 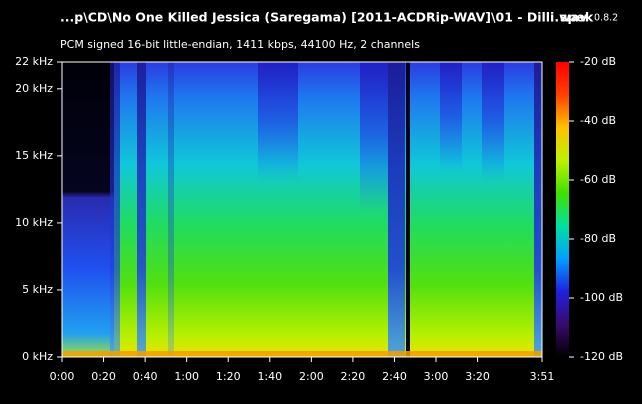 I want to click on x-tick-label: 0:20, so click(x=103, y=376).